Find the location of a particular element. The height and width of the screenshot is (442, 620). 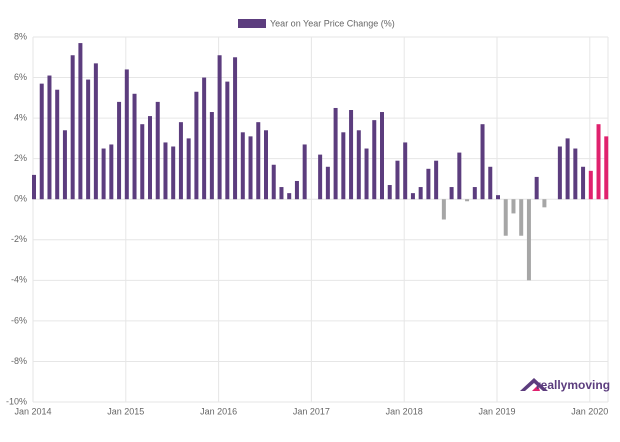

x-tick-label: Jan 2019 is located at coordinates (496, 411).